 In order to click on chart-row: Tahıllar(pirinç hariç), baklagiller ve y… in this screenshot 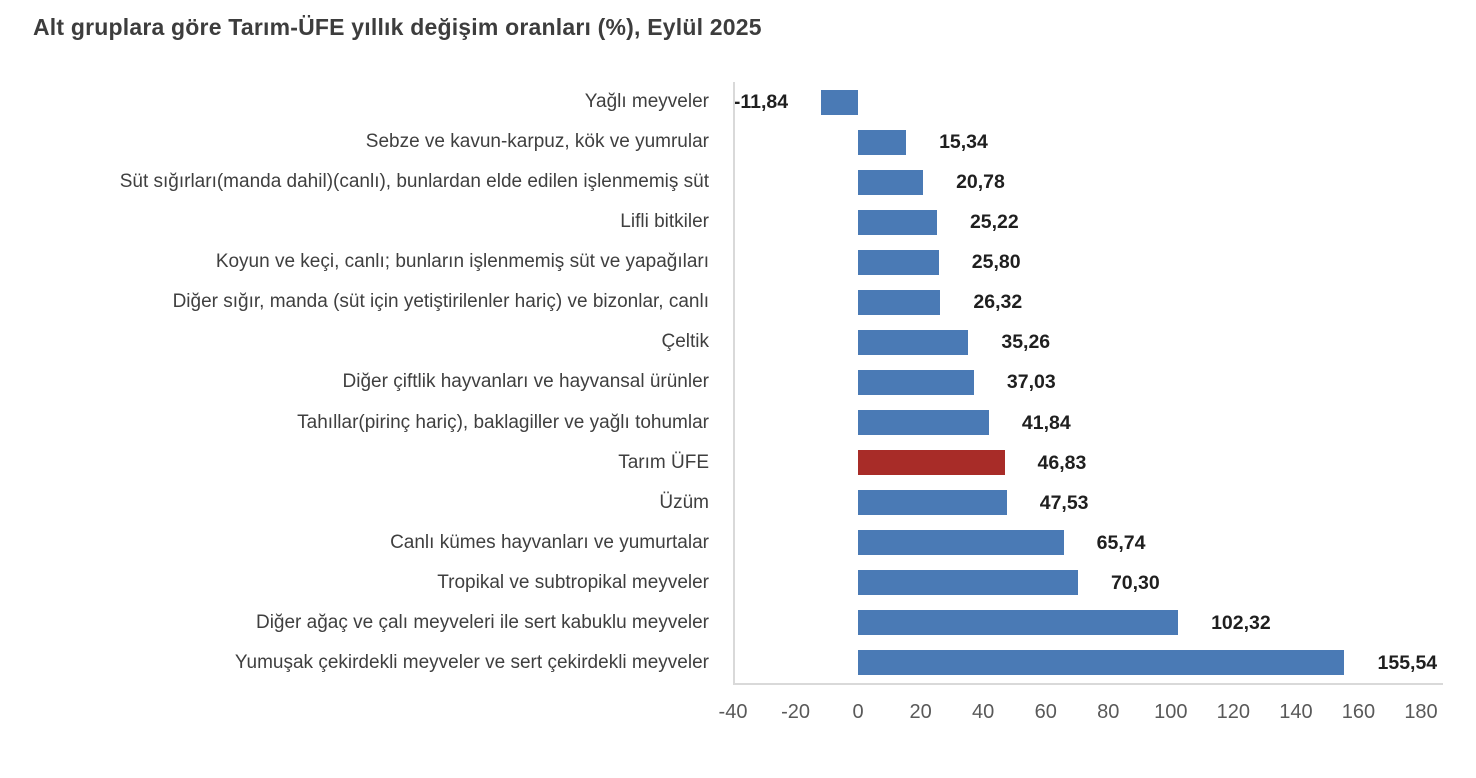, I will do `click(738, 423)`.